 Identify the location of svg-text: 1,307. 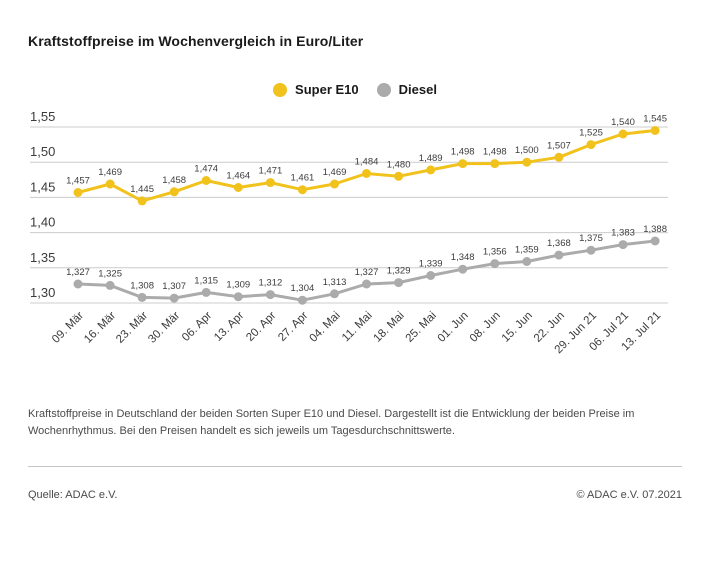
(174, 286).